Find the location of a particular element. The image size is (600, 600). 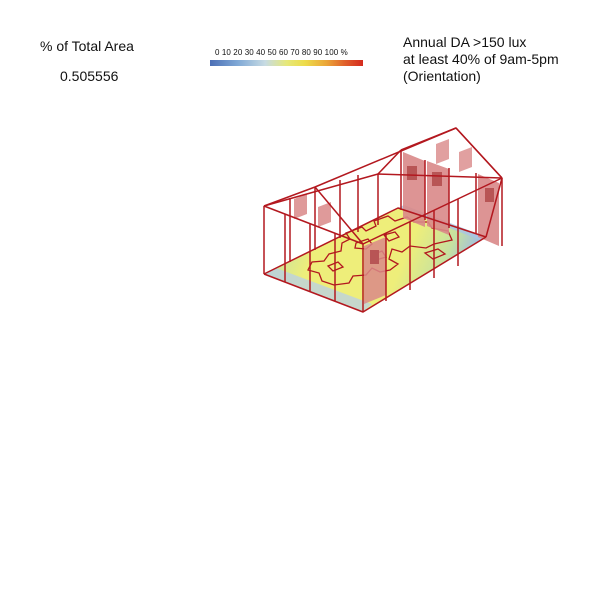

legend-gradient-bar is located at coordinates (286, 63).